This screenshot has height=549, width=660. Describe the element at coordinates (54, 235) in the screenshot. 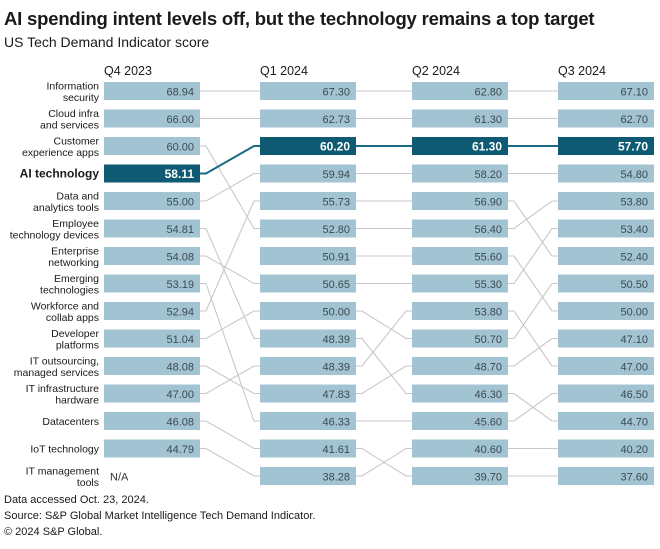

I see `category-label-line: technology devices` at that location.